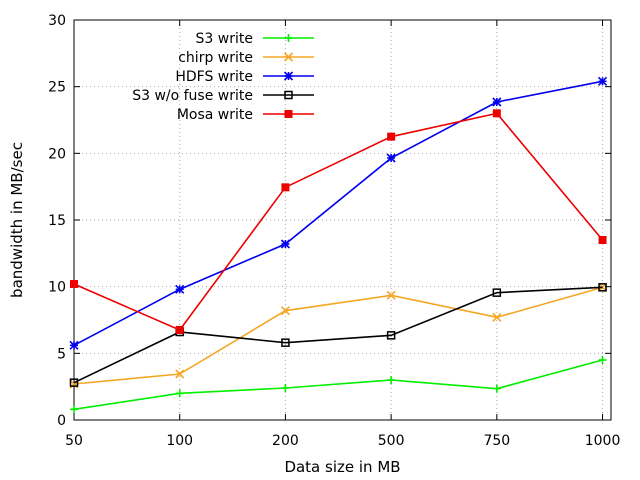 Image resolution: width=640 pixels, height=480 pixels. What do you see at coordinates (61, 354) in the screenshot?
I see `y-tick-label: 5` at bounding box center [61, 354].